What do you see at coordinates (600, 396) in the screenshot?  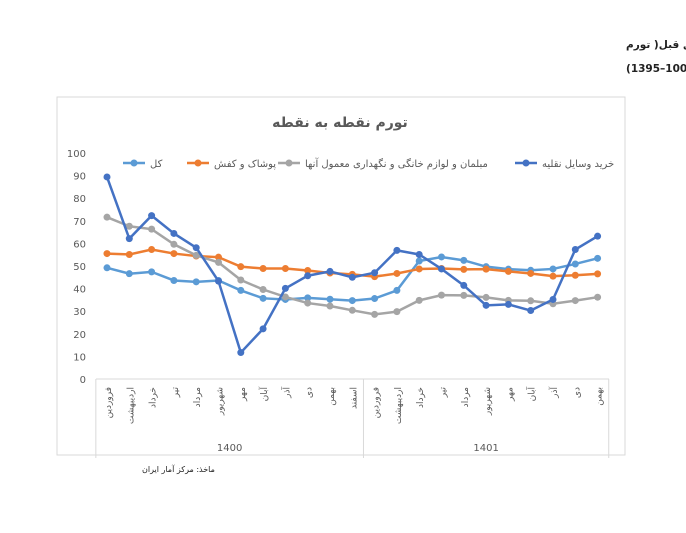 I see `x-tick-label: بهمن` at bounding box center [600, 396].